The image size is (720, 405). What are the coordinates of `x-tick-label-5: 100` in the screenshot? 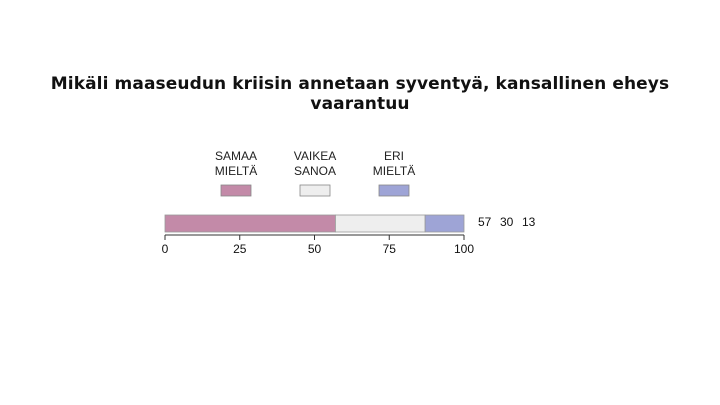 It's located at (464, 249).